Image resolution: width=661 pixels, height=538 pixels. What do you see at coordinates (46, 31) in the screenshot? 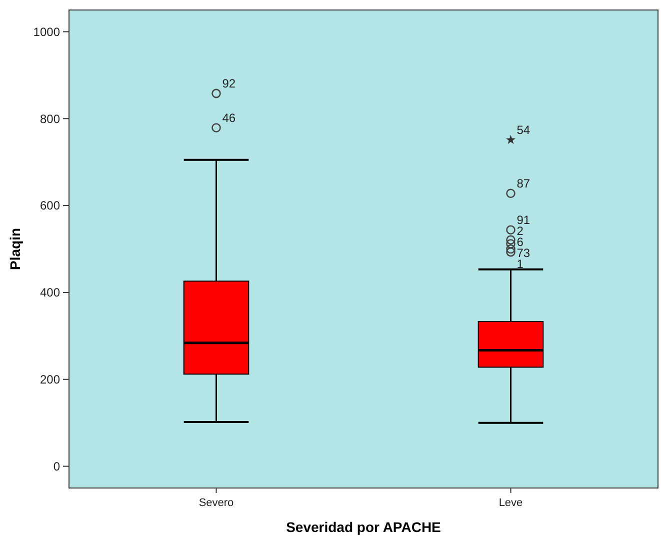
I see `y-tick-label: 1000` at bounding box center [46, 31].